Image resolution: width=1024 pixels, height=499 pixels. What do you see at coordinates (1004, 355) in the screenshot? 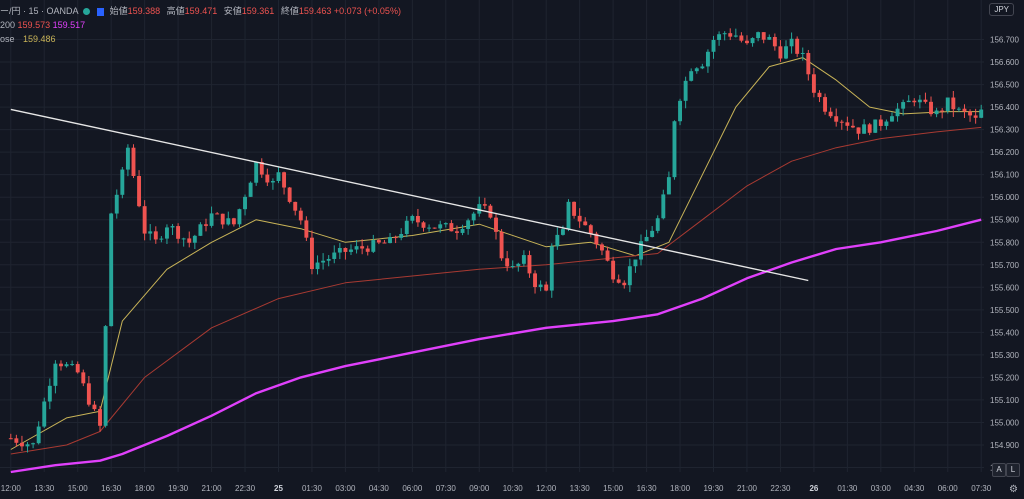
I see `price-tick-label: 155.300` at bounding box center [1004, 355].